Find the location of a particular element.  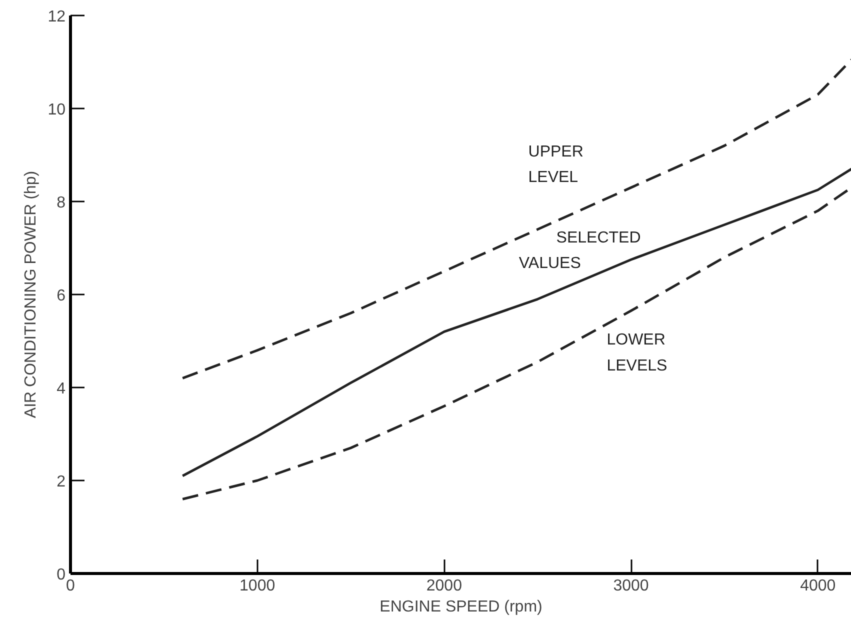

series-label: LOWER LEVELS is located at coordinates (637, 353).